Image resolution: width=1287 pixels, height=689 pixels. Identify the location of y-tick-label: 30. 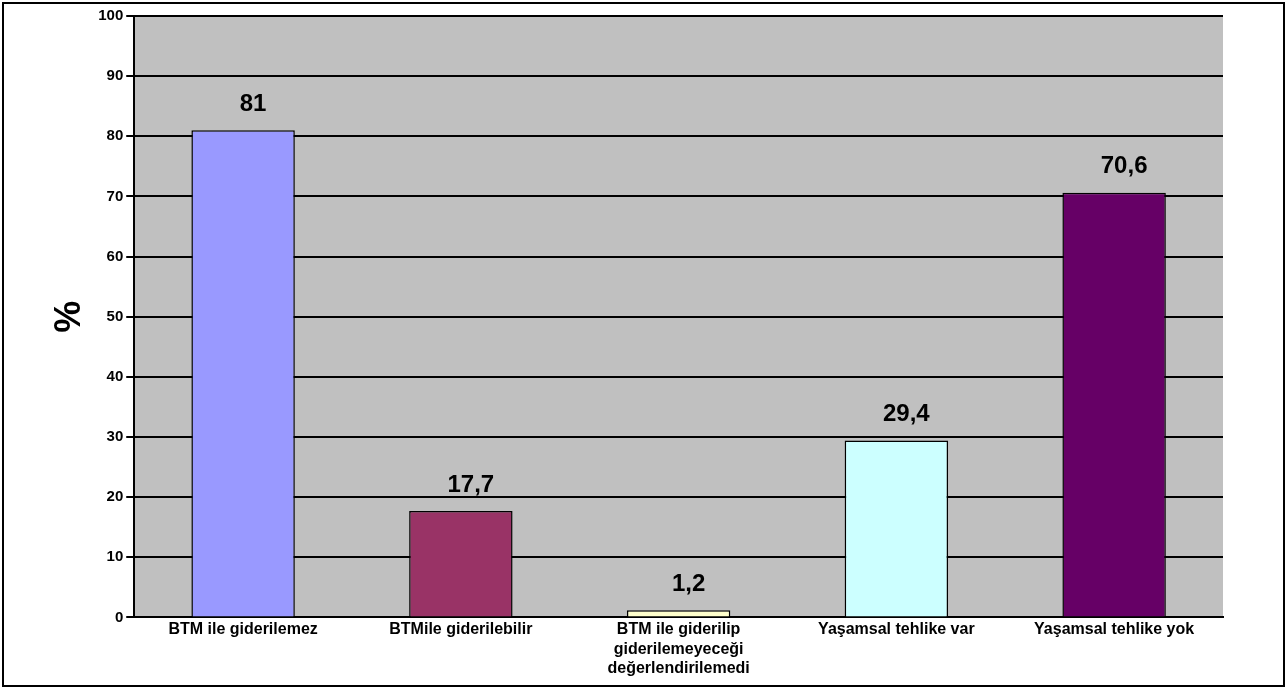
(115, 436).